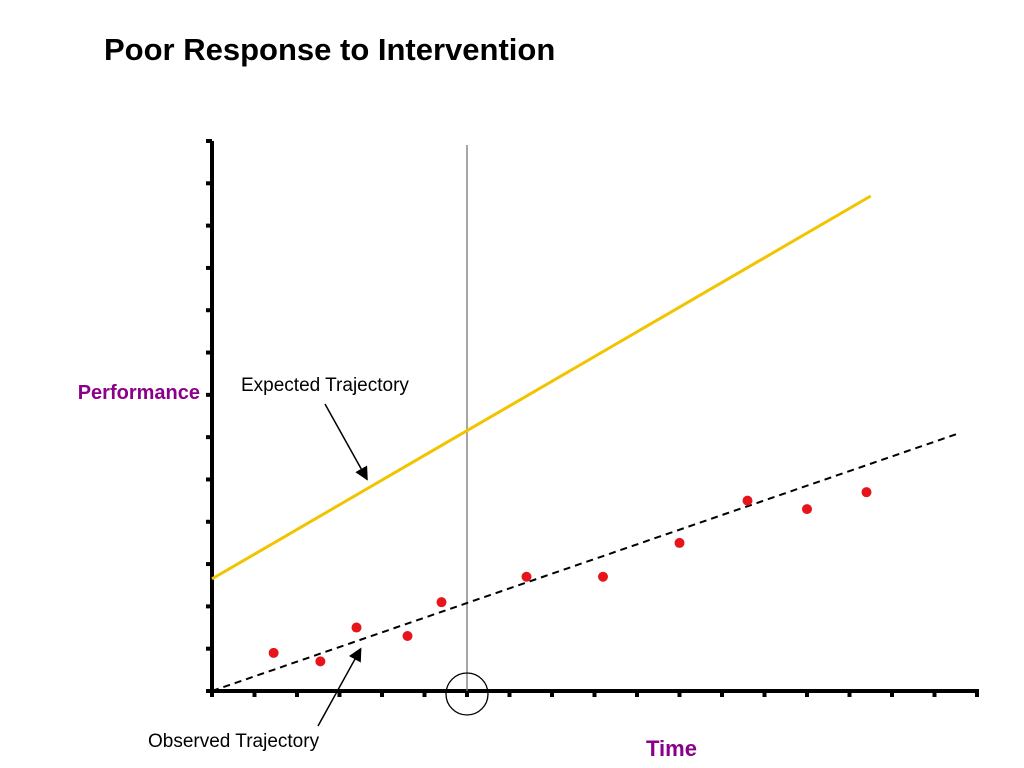 This screenshot has height=768, width=1024. What do you see at coordinates (467, 694) in the screenshot?
I see `intervention-circle-marker` at bounding box center [467, 694].